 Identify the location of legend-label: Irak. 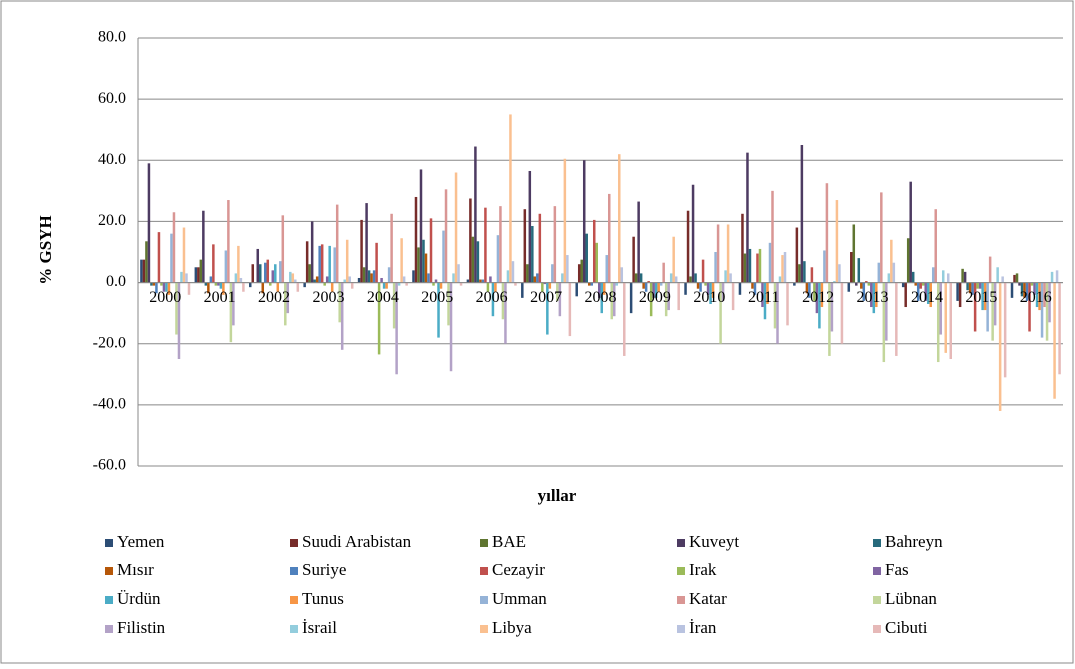
(703, 569).